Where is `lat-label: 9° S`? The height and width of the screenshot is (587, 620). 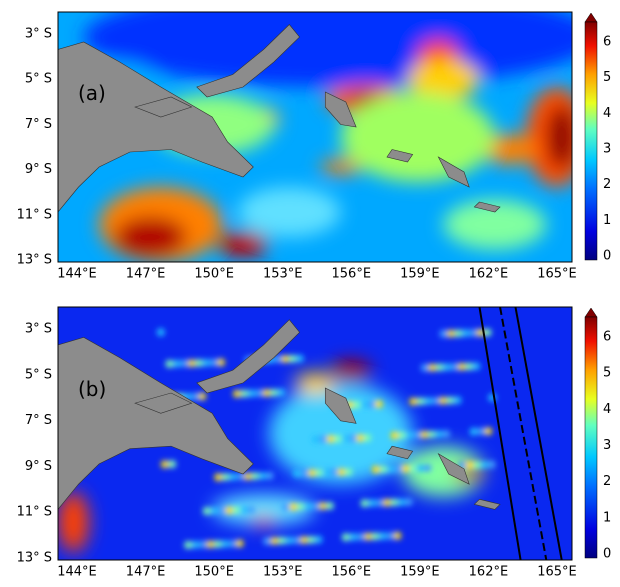
lat-label: 9° S is located at coordinates (38, 169).